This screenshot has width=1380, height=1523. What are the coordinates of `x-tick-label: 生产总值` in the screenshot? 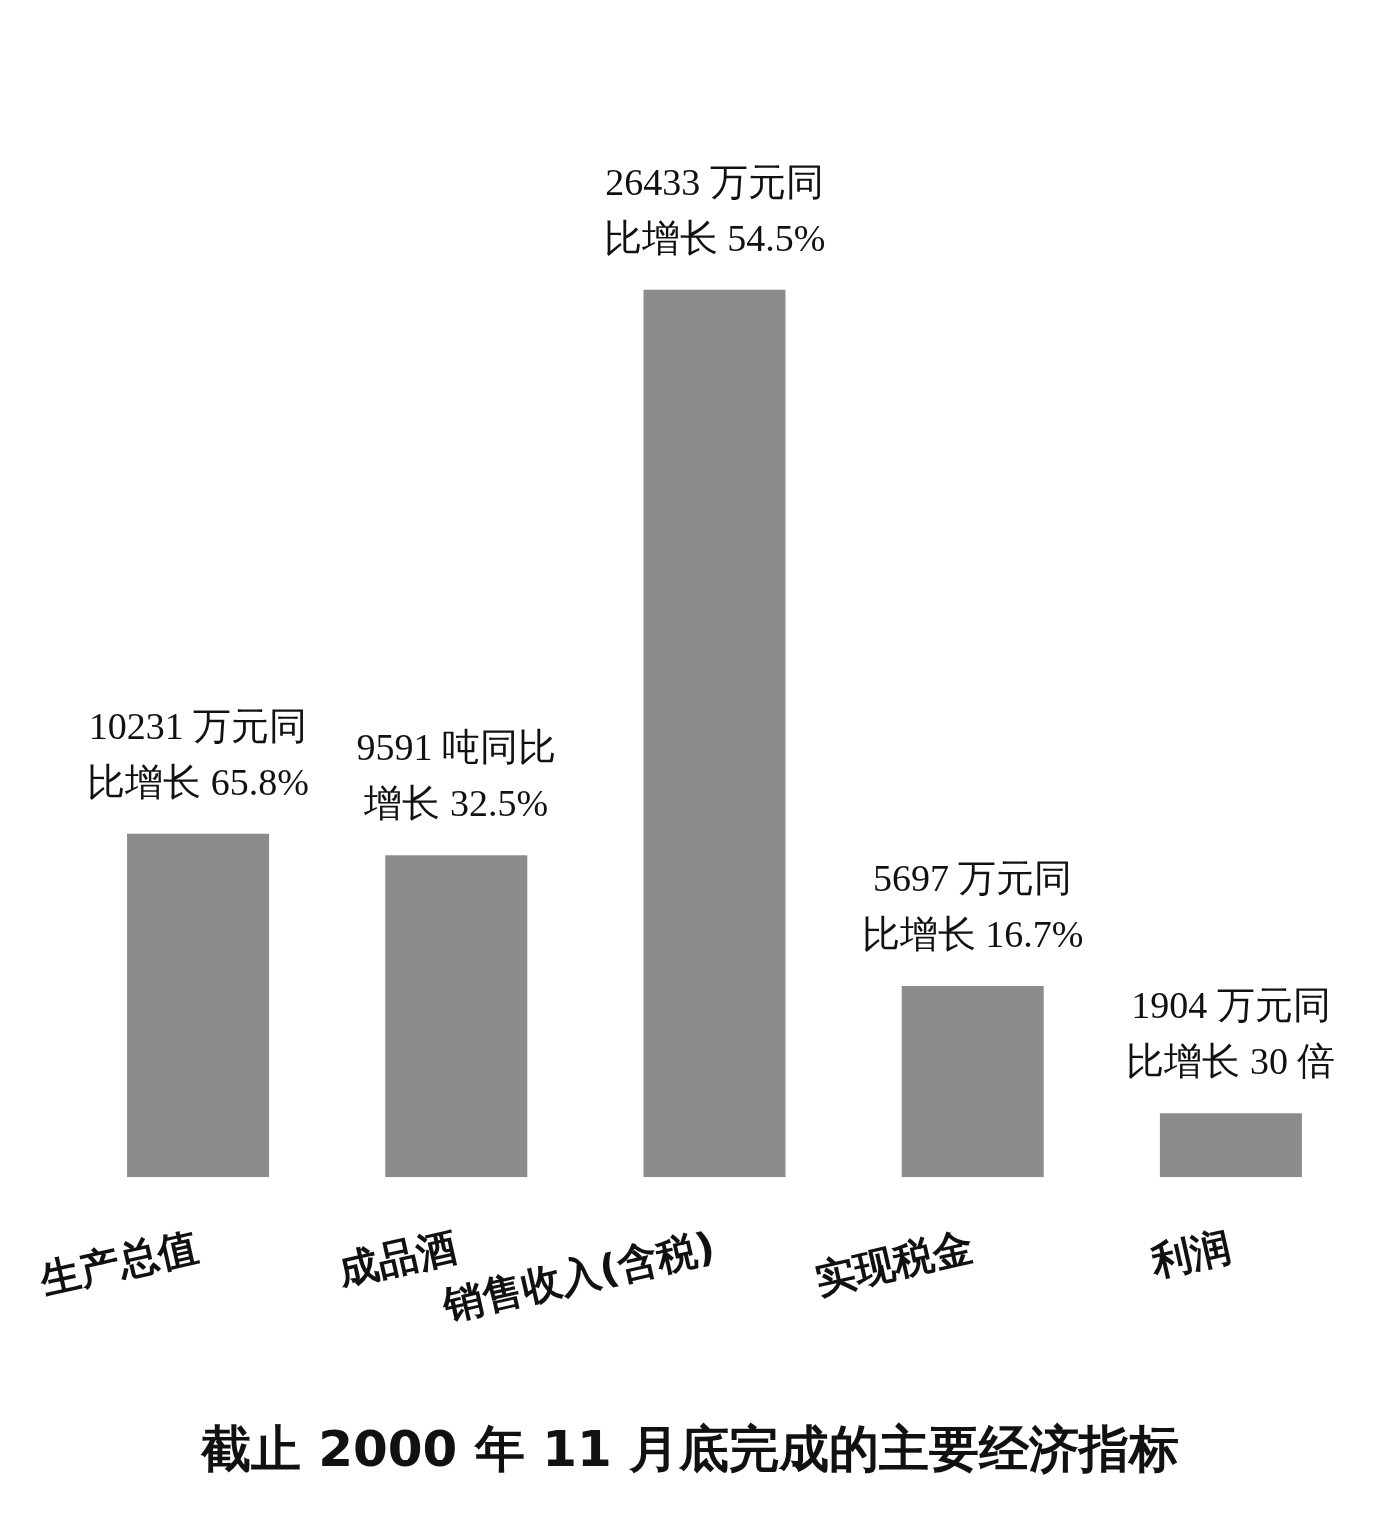 It's located at (119, 1263).